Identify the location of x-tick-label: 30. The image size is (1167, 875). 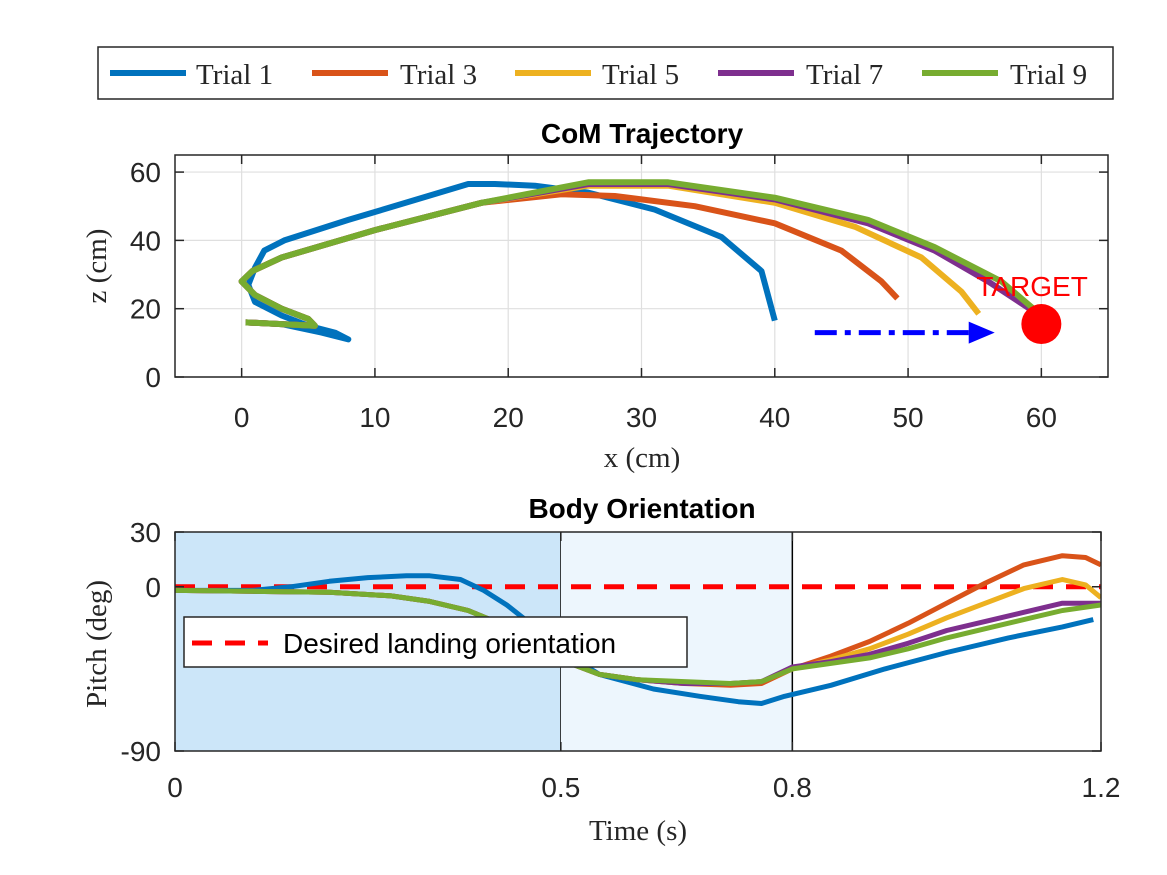
(641, 417).